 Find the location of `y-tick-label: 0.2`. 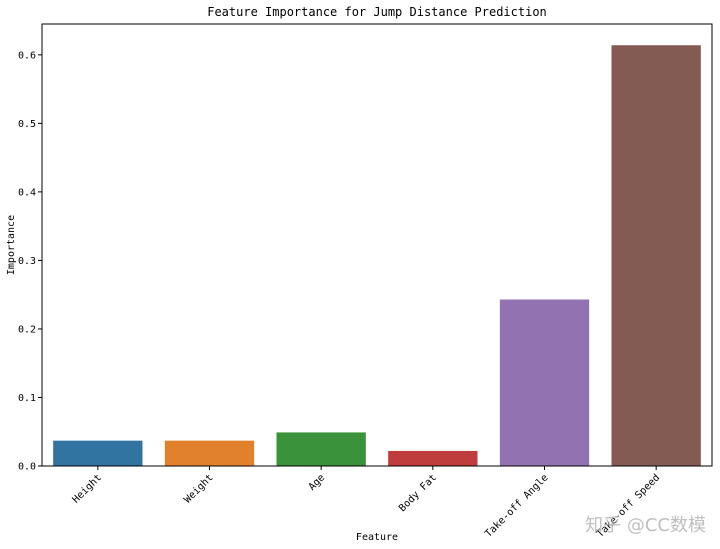

y-tick-label: 0.2 is located at coordinates (27, 329).